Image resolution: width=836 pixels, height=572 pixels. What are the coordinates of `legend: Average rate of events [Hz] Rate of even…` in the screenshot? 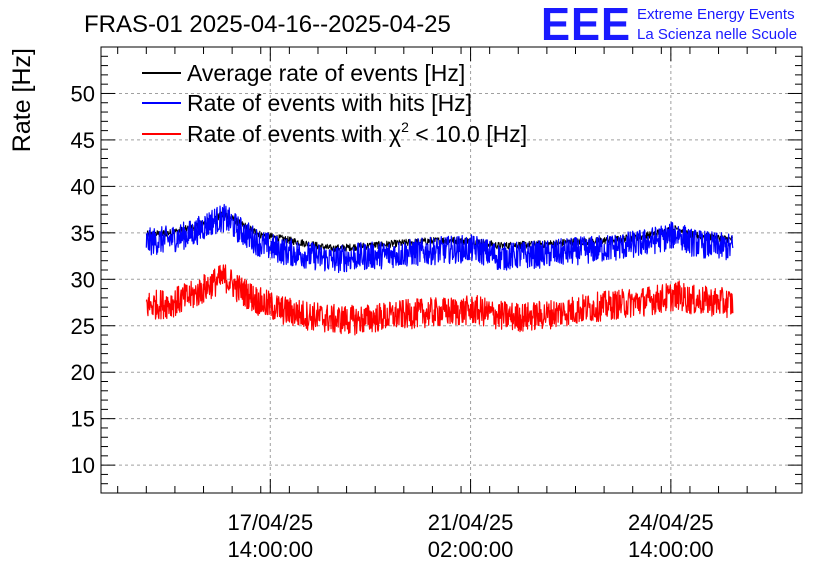 It's located at (334, 103).